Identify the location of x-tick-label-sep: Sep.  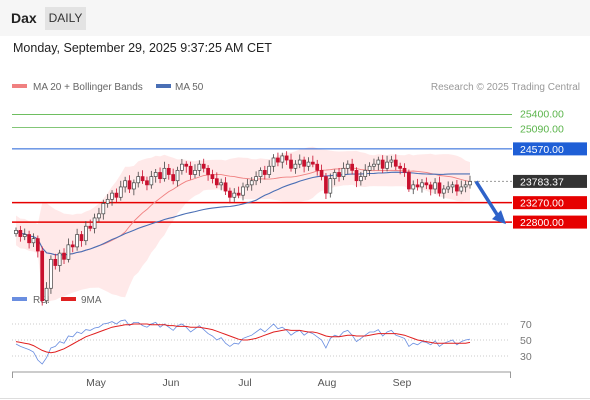
(402, 383).